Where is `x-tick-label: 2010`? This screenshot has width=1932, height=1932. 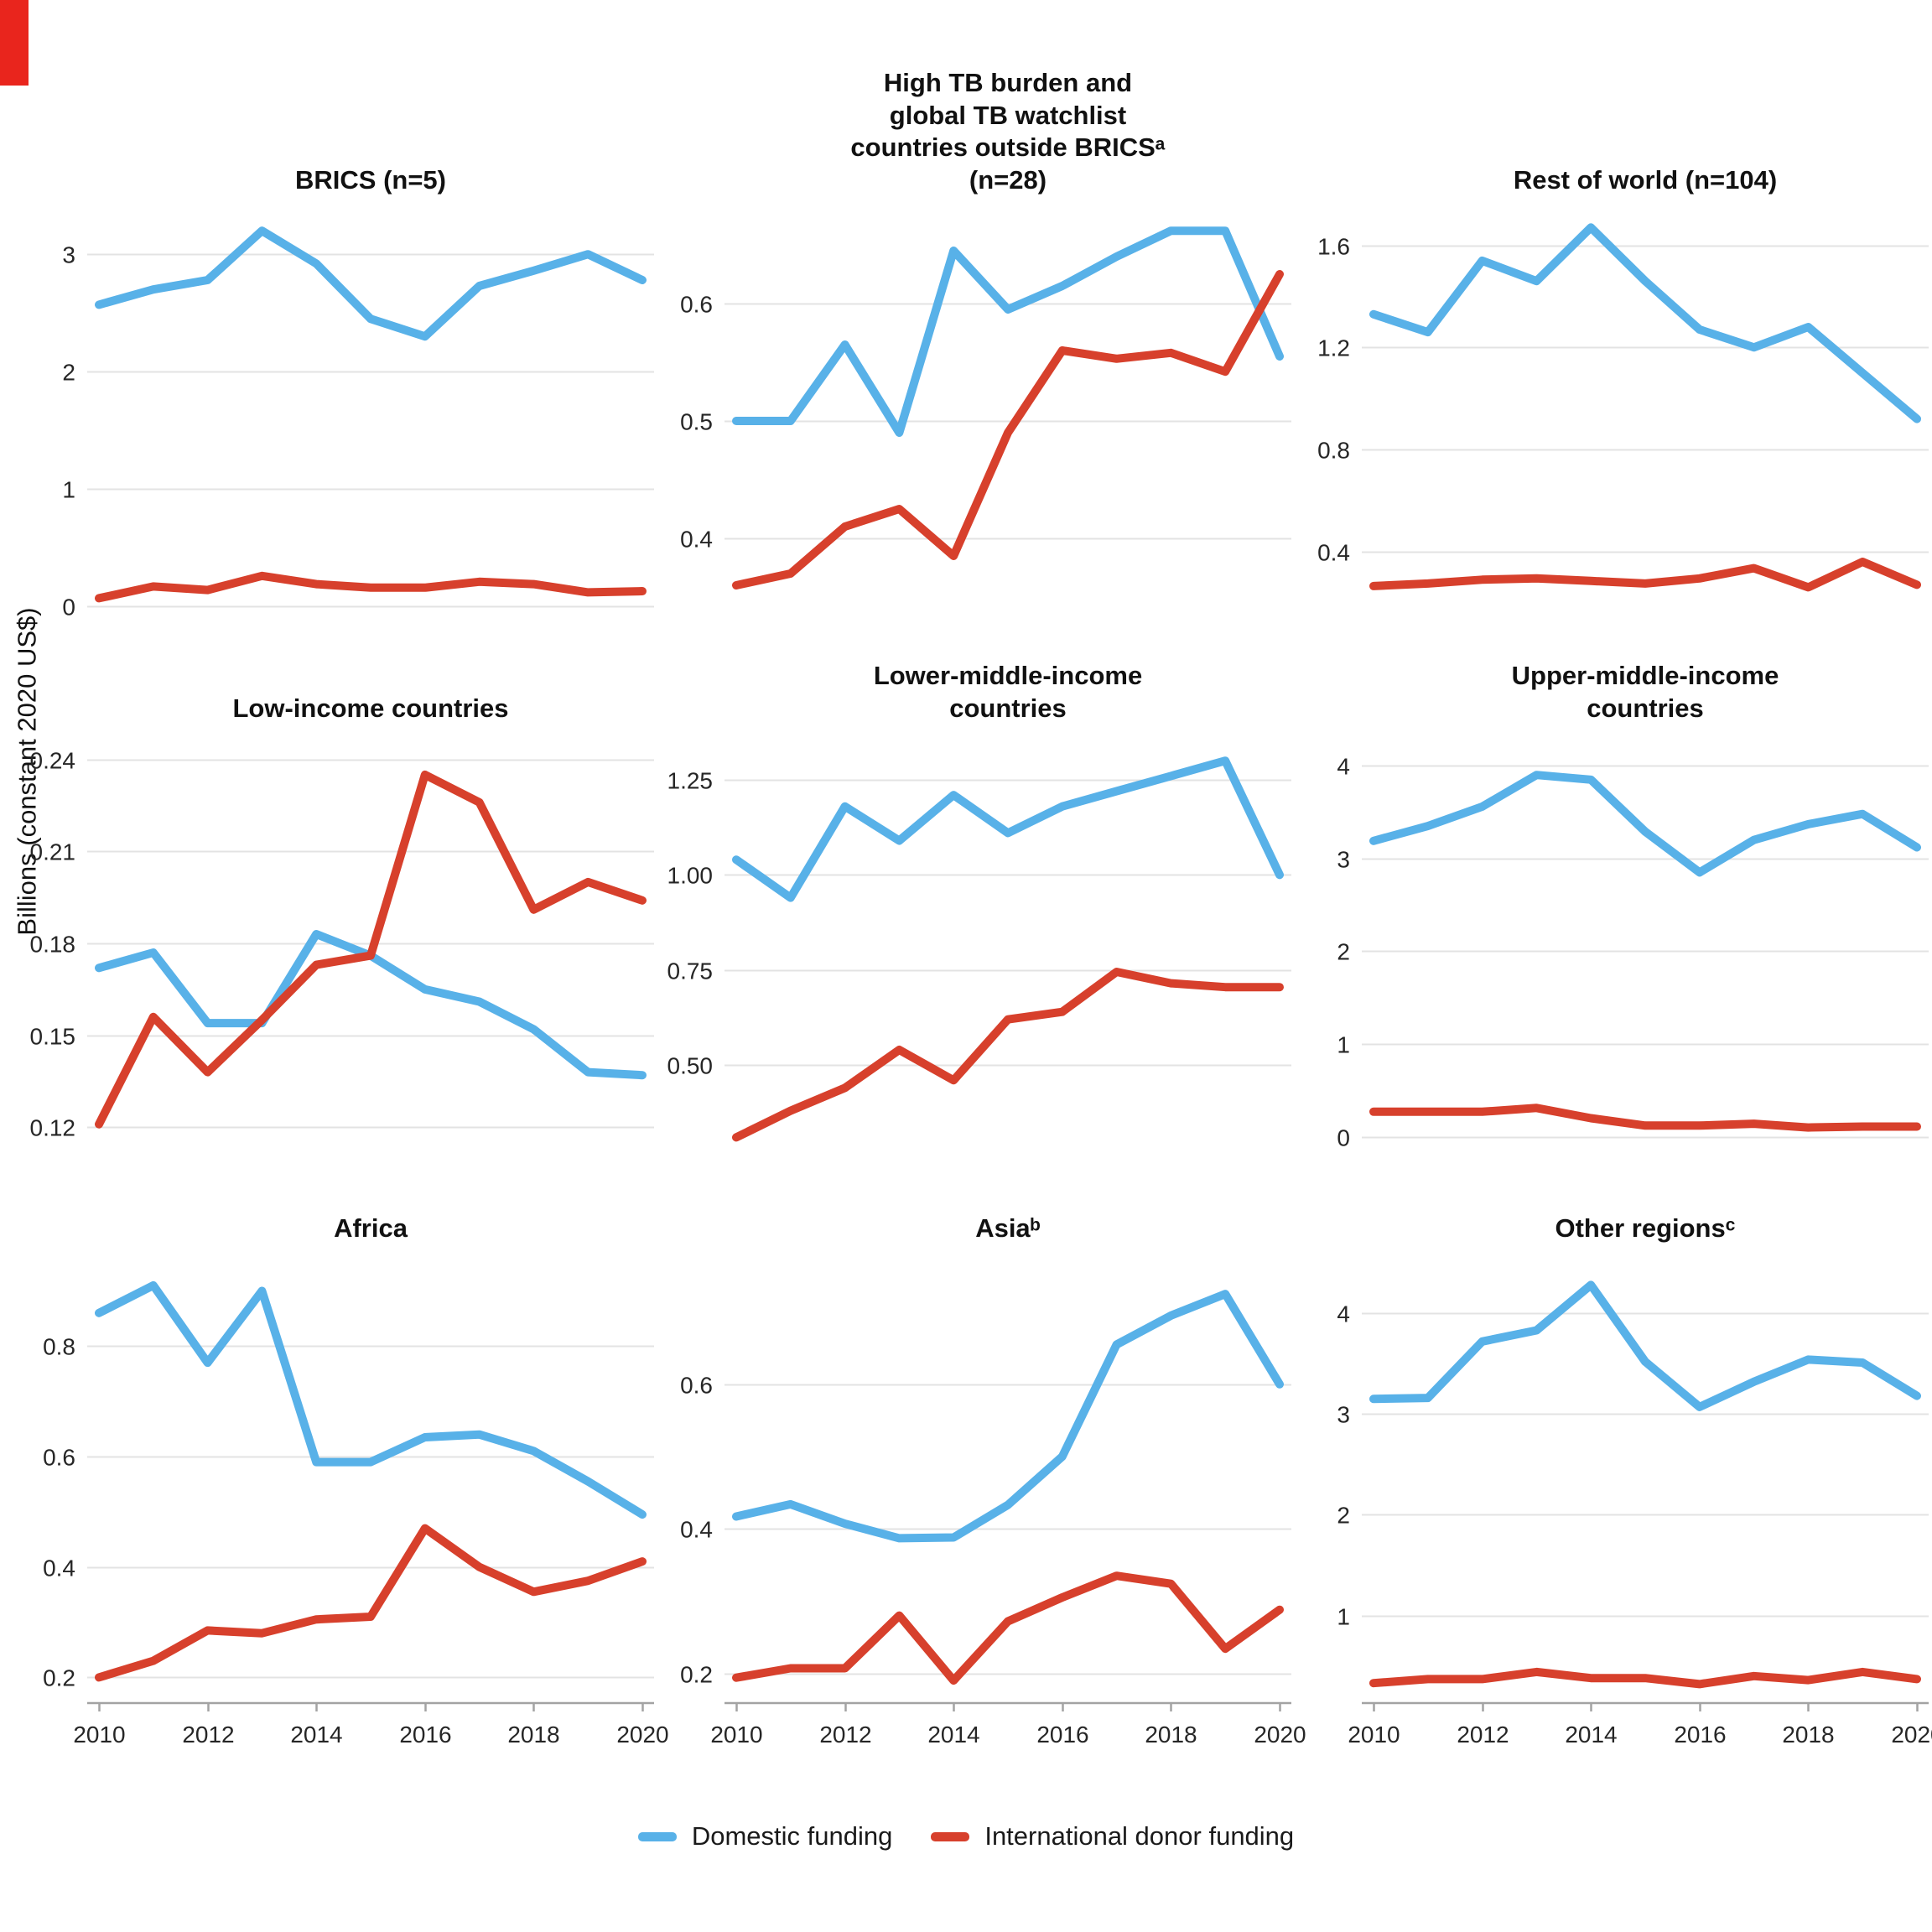
x-tick-label: 2010 is located at coordinates (1374, 1735).